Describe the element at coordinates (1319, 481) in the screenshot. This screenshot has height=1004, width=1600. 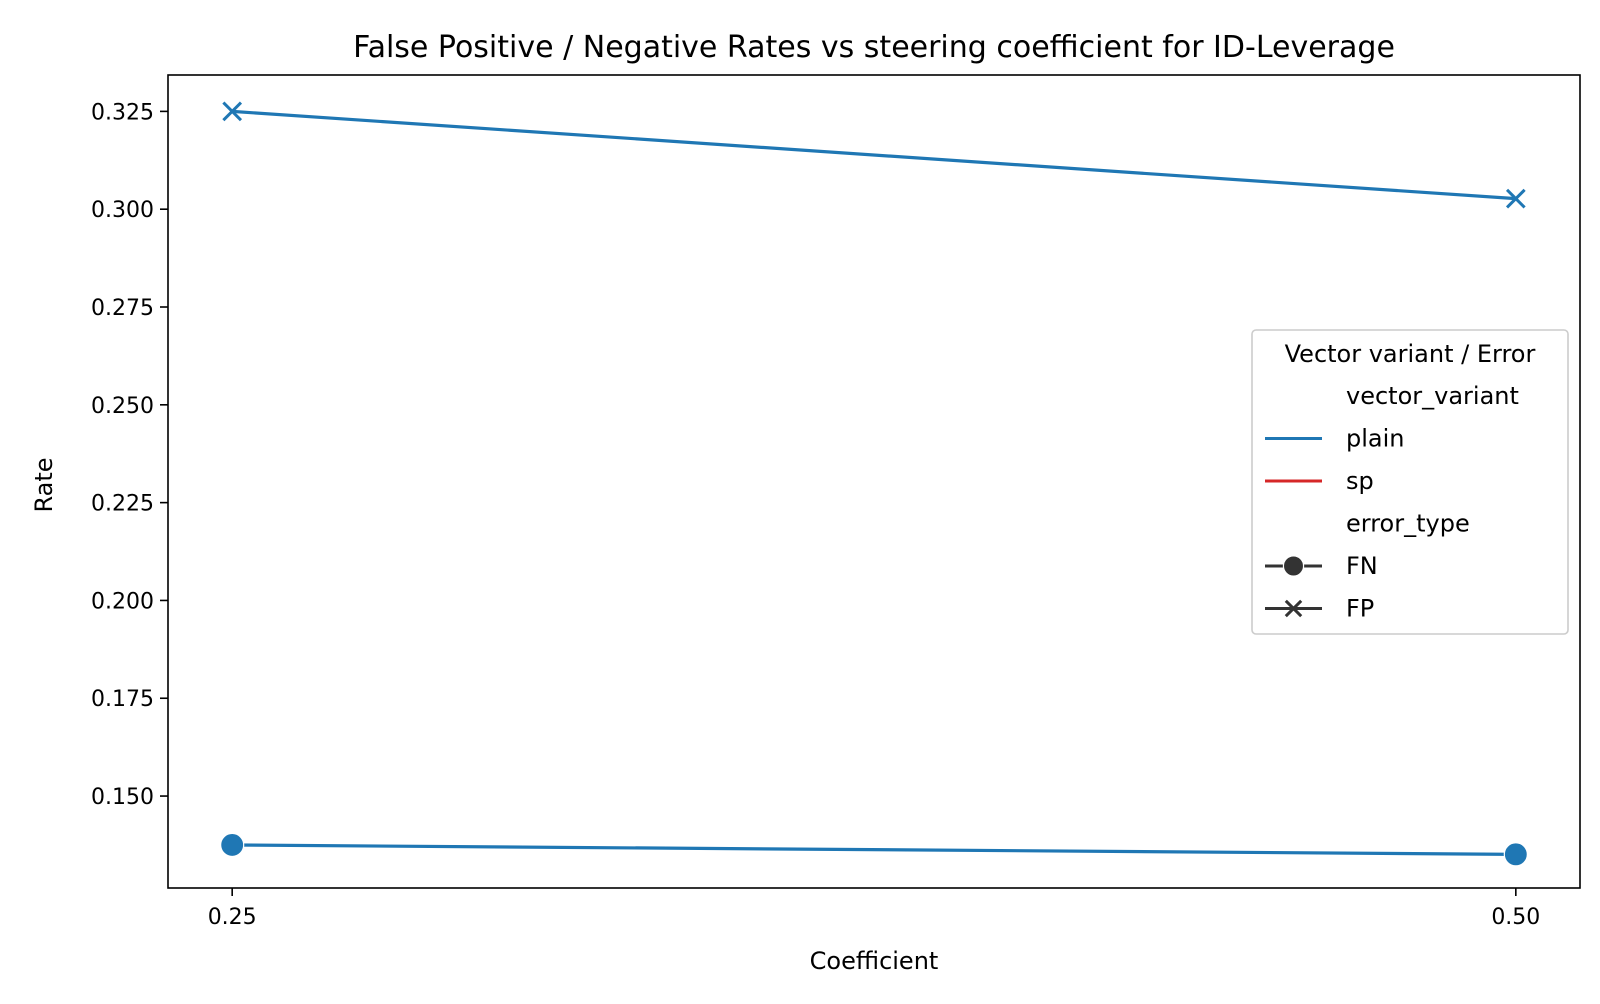
I see `legend-entry-sp: sp` at that location.